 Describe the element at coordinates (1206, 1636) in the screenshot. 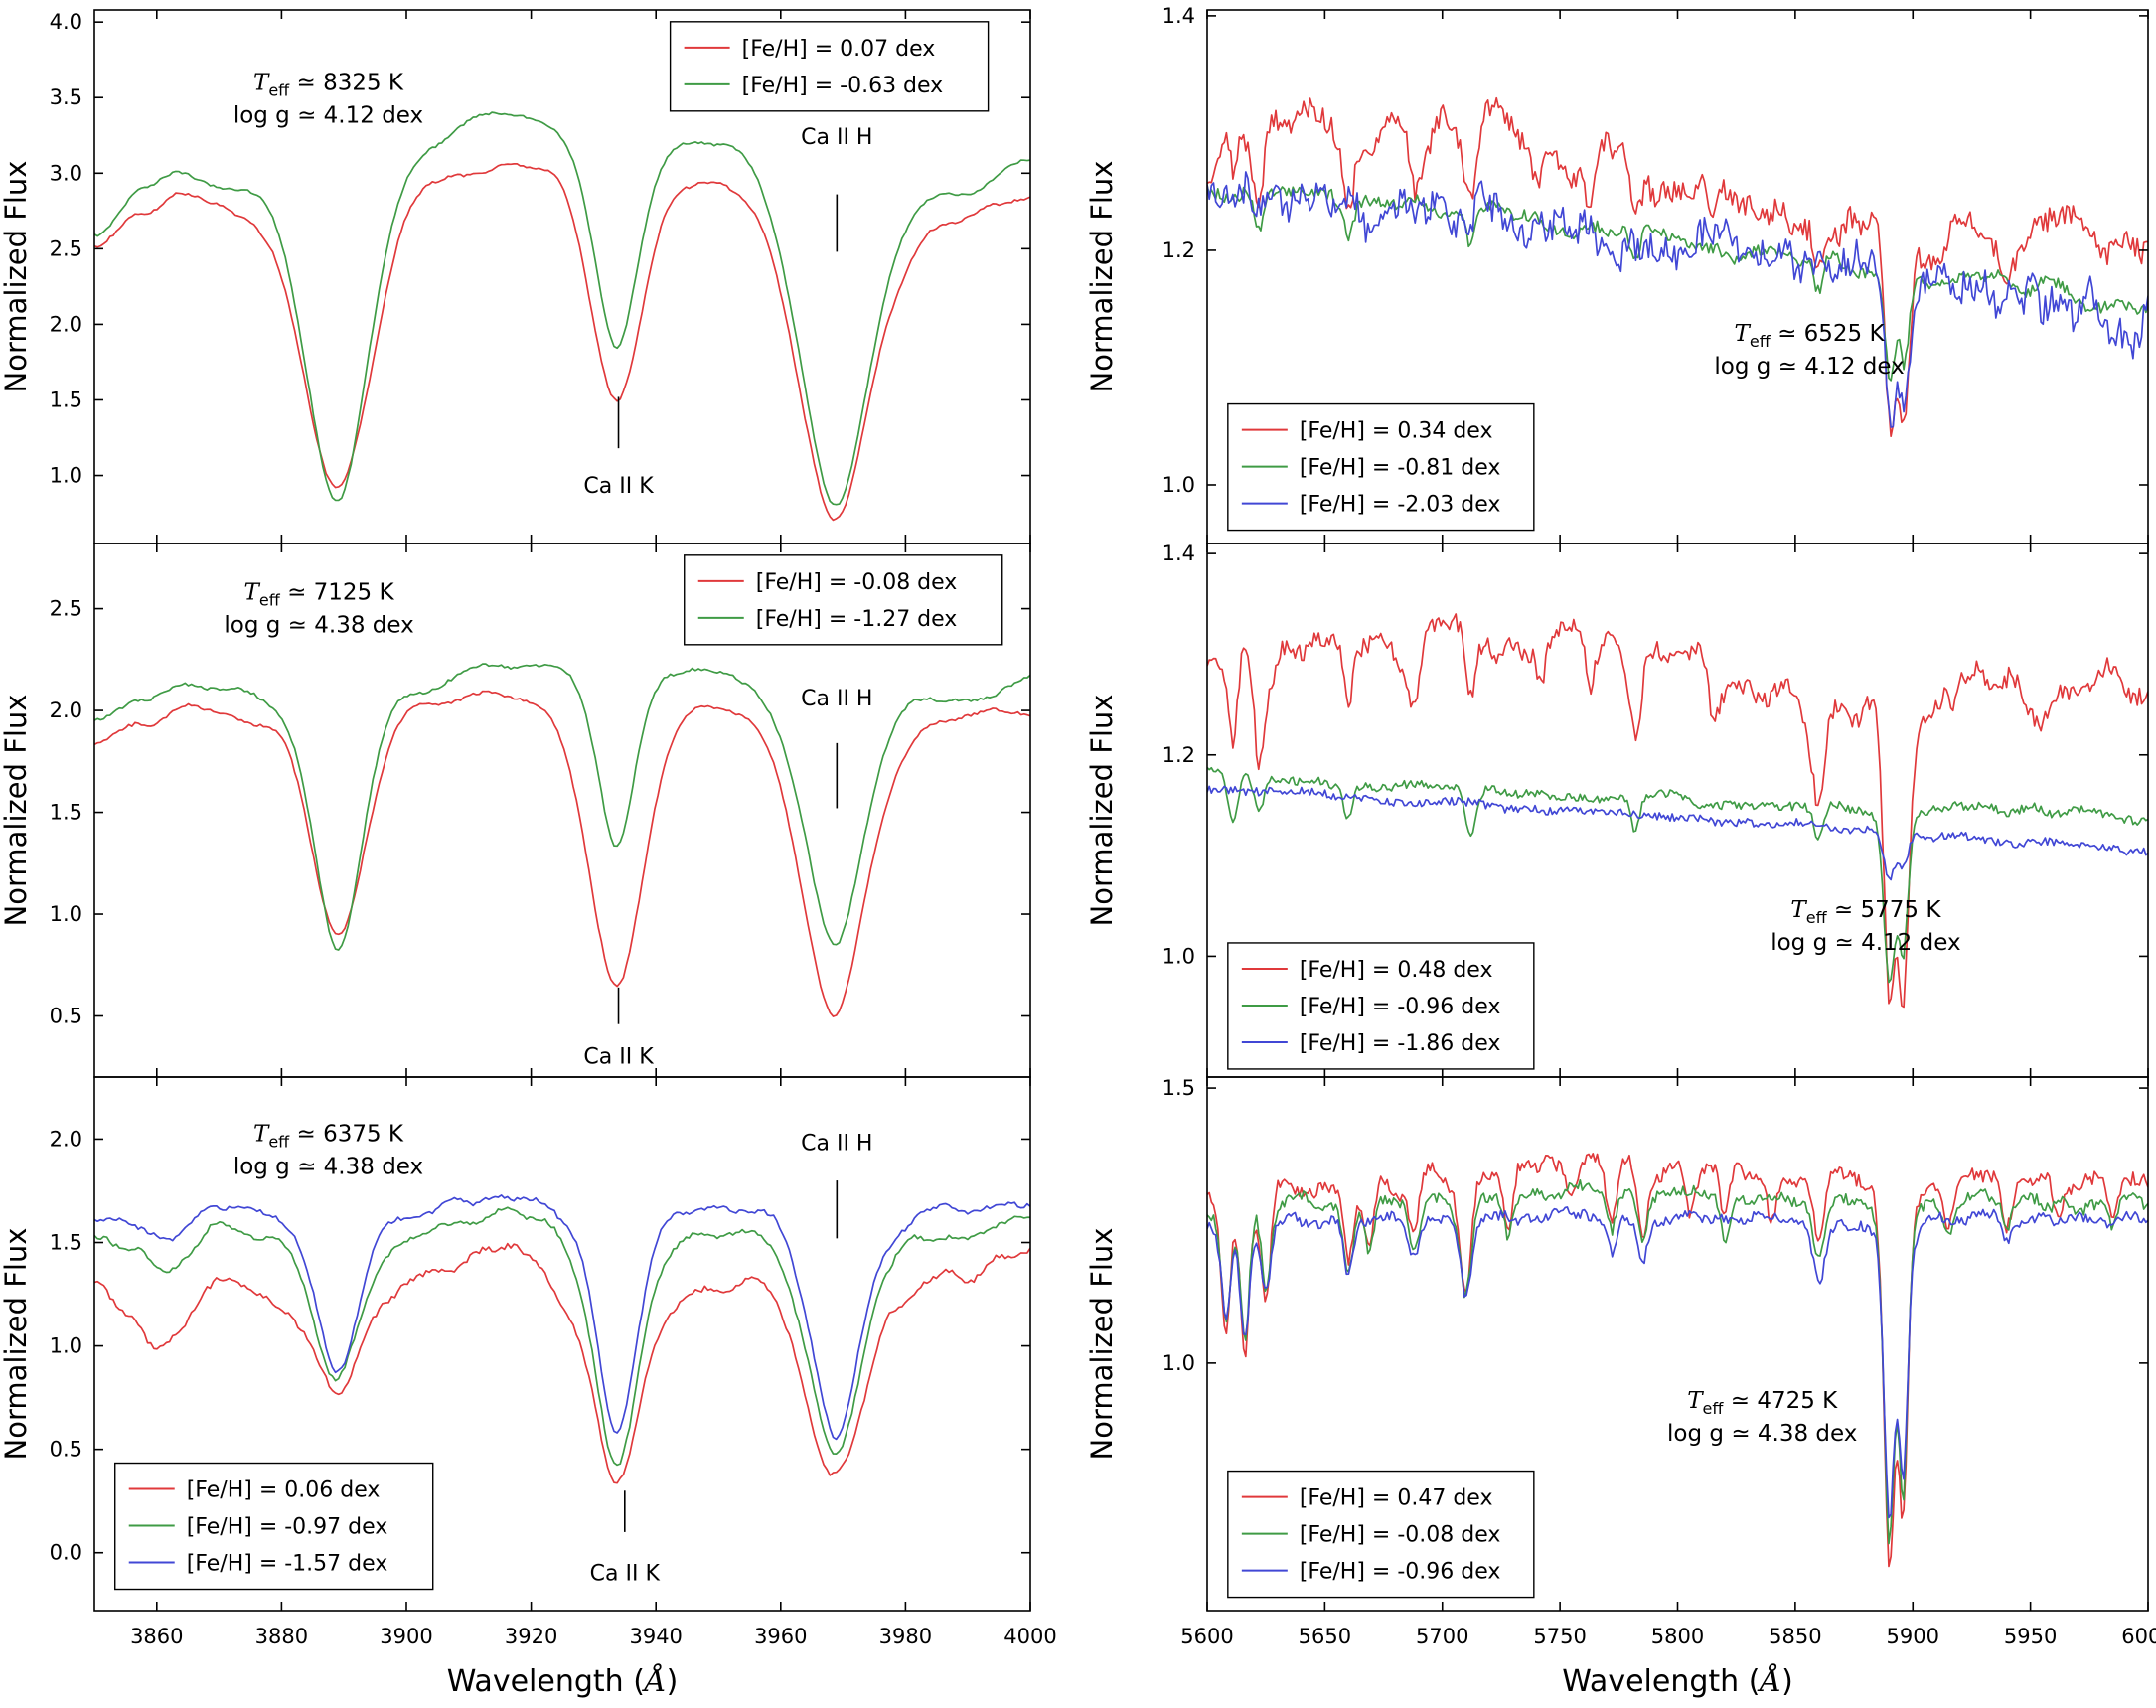

I see `x-tick-label: 5600` at that location.